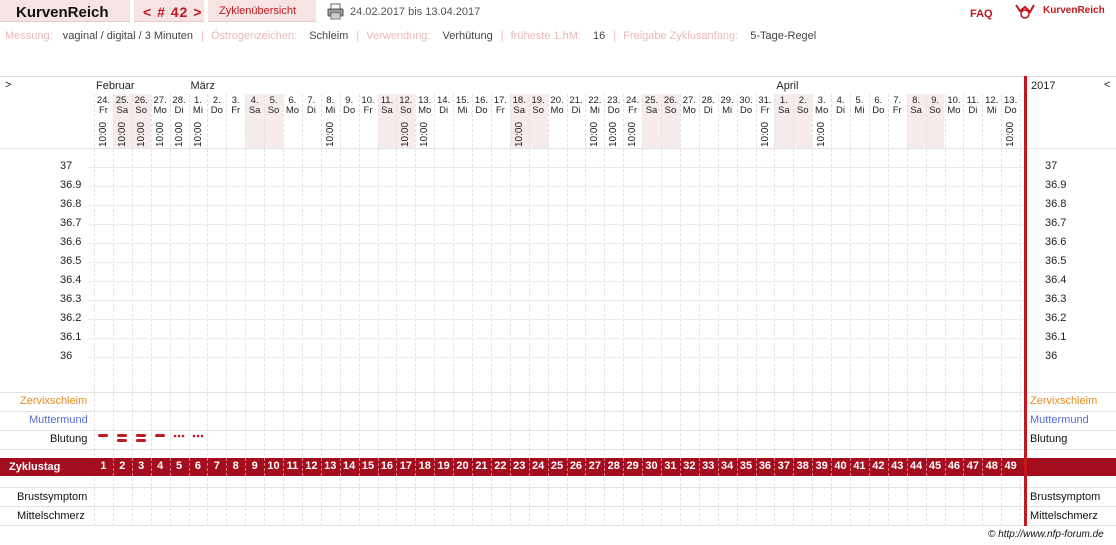 This screenshot has height=545, width=1116. I want to click on zervix-label-right: Zervixschleim, so click(1064, 401).